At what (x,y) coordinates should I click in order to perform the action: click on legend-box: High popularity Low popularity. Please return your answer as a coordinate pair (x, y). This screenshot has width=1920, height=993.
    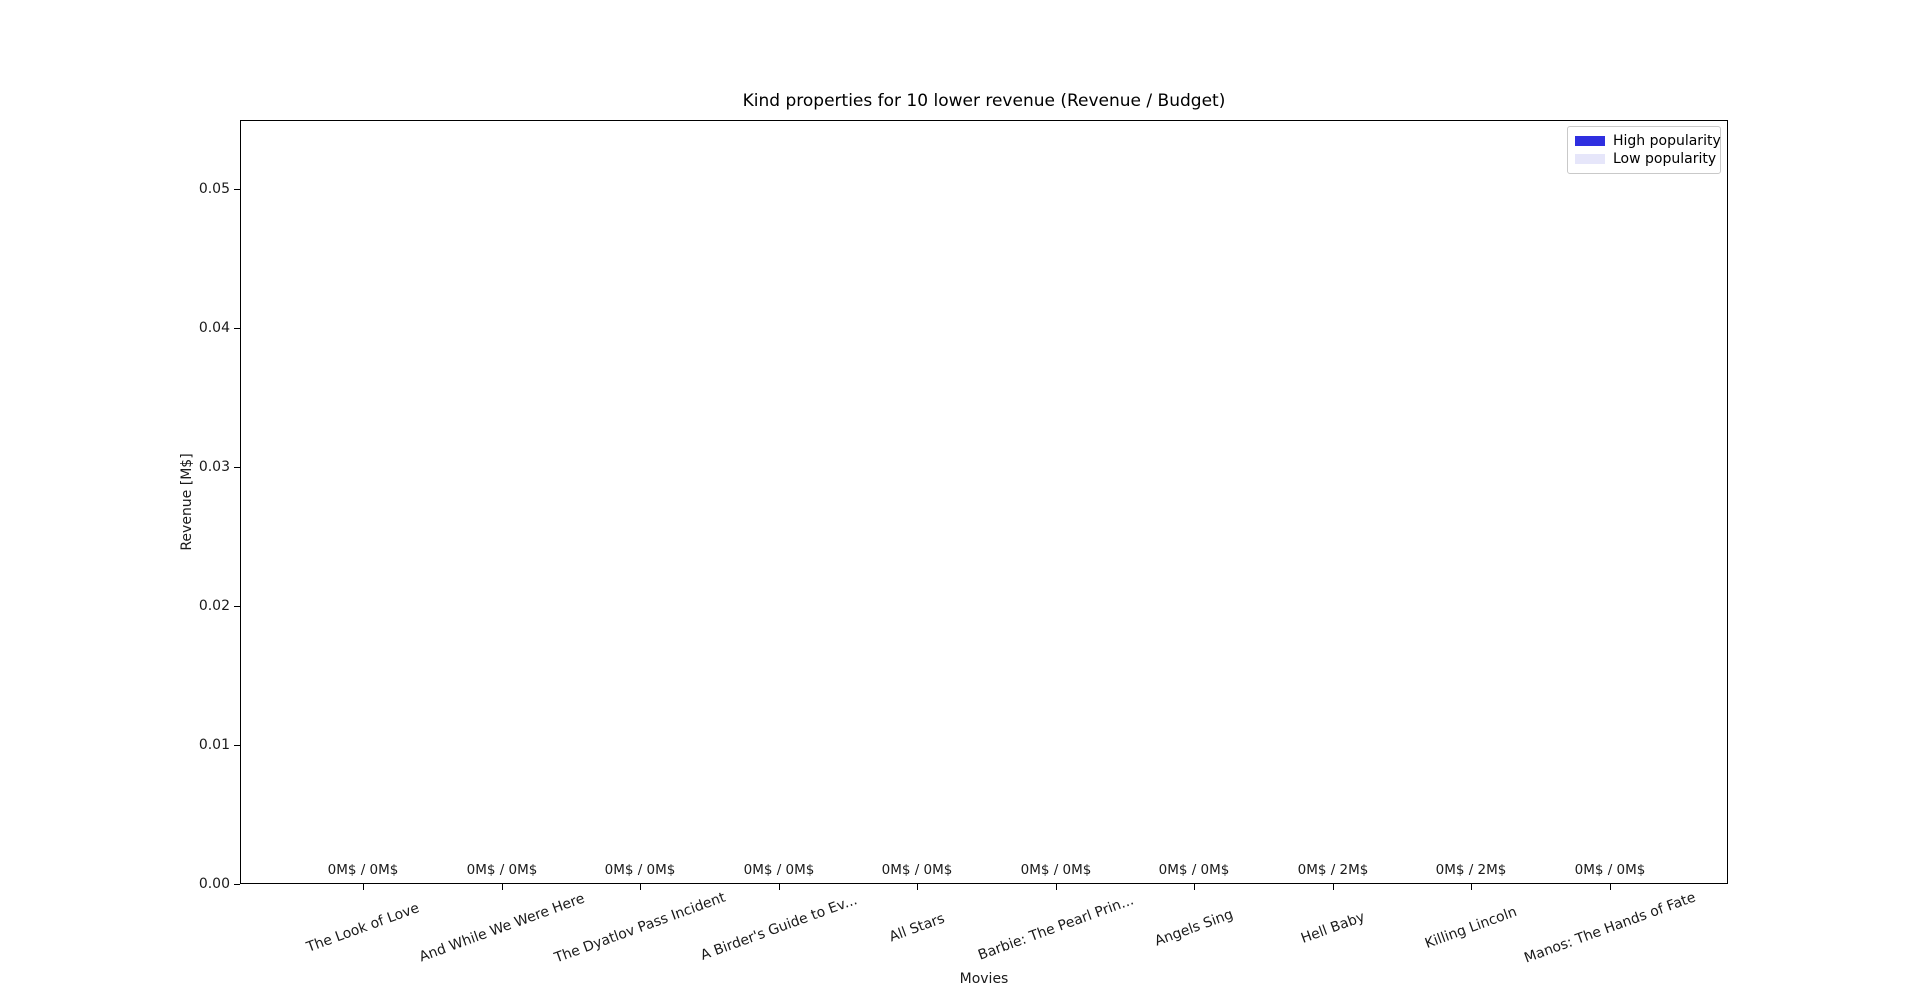
    Looking at the image, I should click on (1644, 150).